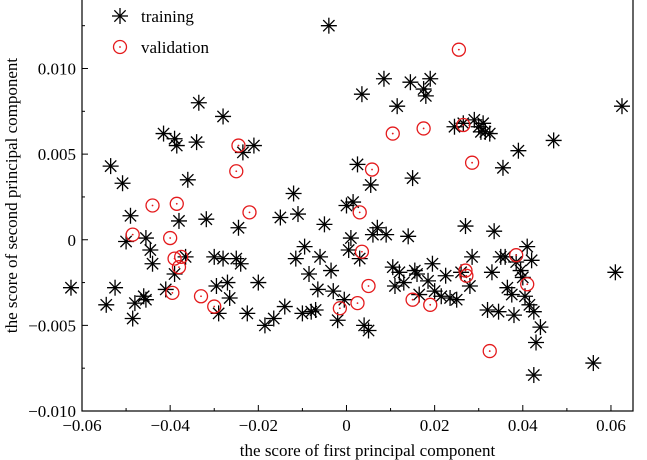 The width and height of the screenshot is (647, 460). Describe the element at coordinates (52, 411) in the screenshot. I see `y-tick-label: −0.010` at that location.